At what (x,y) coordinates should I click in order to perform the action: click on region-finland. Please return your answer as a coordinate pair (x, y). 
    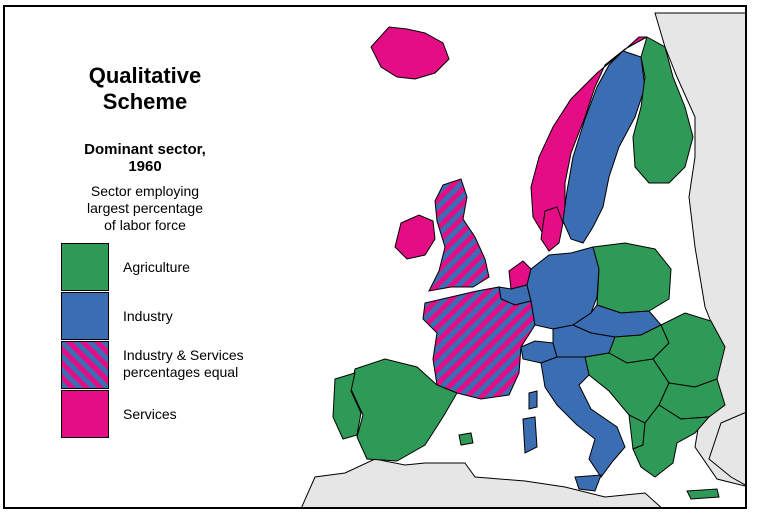
    Looking at the image, I should click on (663, 110).